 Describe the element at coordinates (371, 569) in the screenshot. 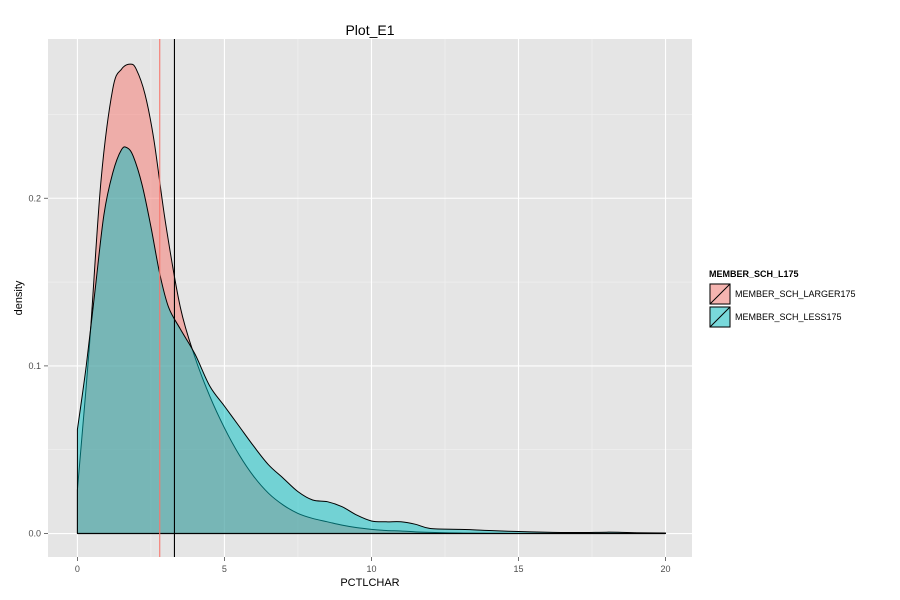

I see `x-tick-label: 10` at that location.